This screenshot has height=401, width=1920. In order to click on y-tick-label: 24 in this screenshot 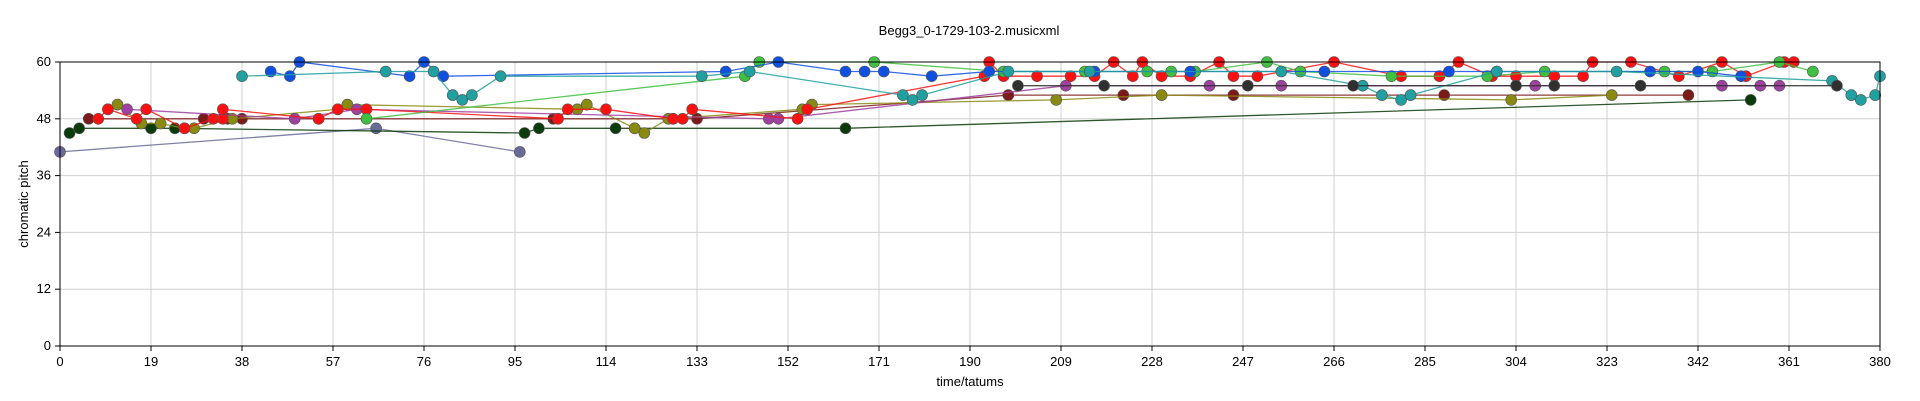, I will do `click(44, 231)`.